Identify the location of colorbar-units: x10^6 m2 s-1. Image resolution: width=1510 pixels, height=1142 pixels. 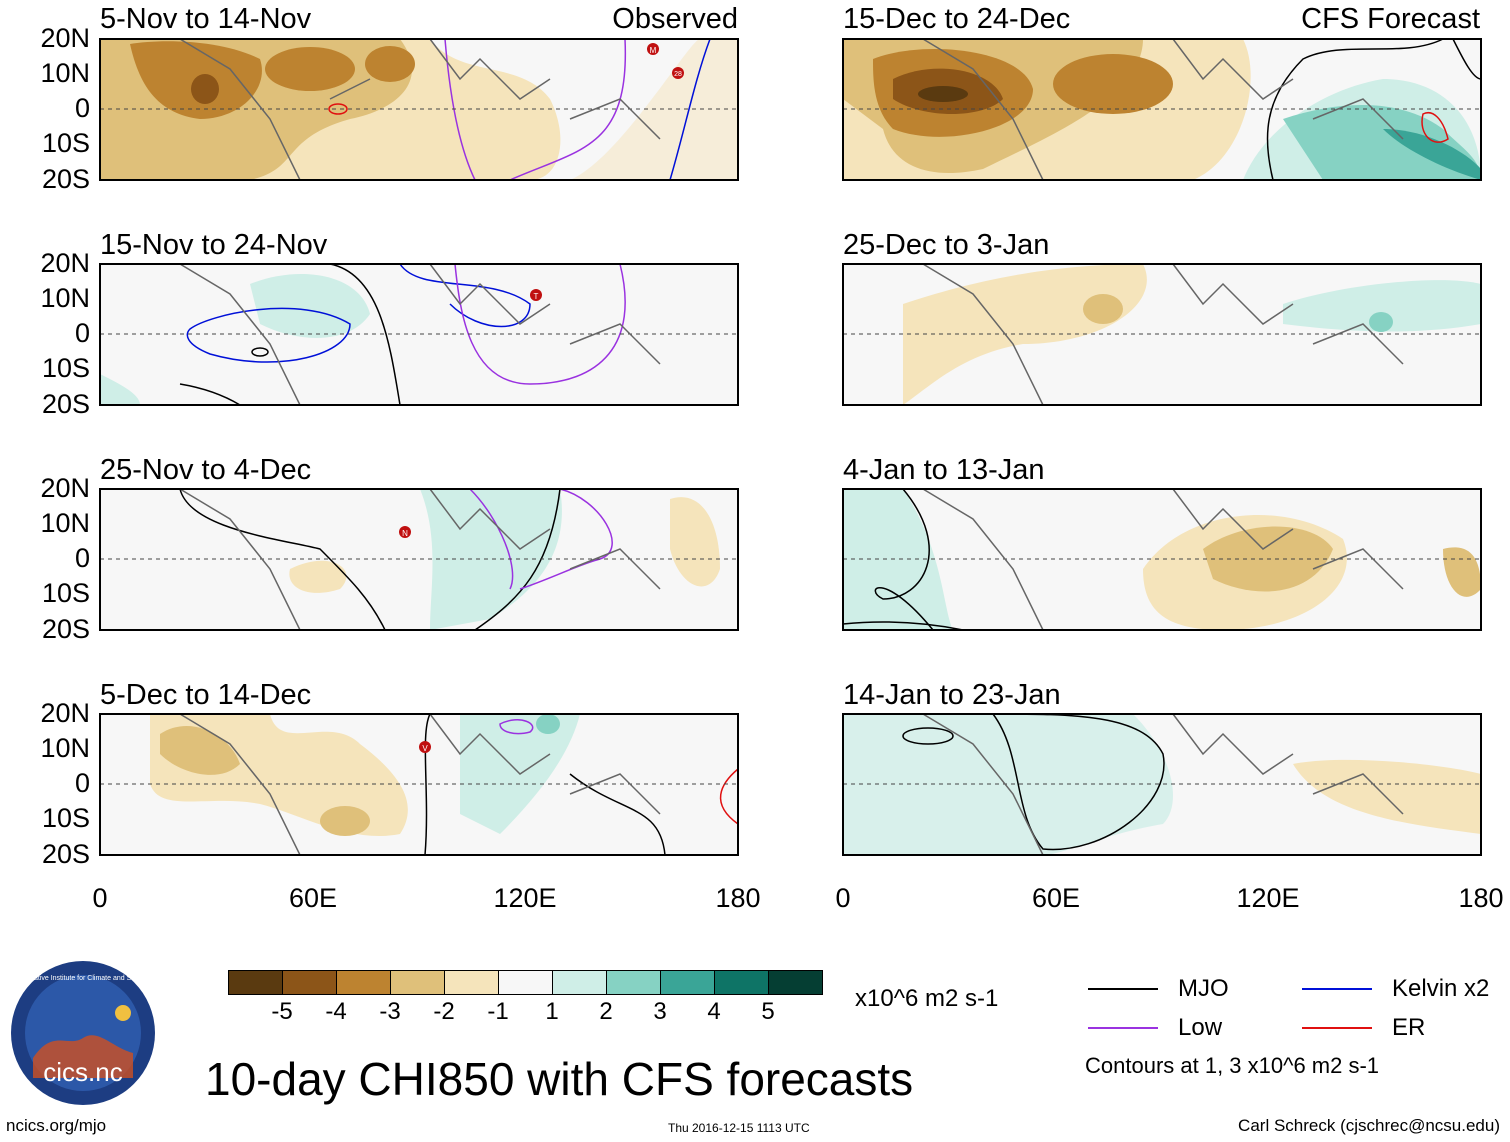
(927, 998).